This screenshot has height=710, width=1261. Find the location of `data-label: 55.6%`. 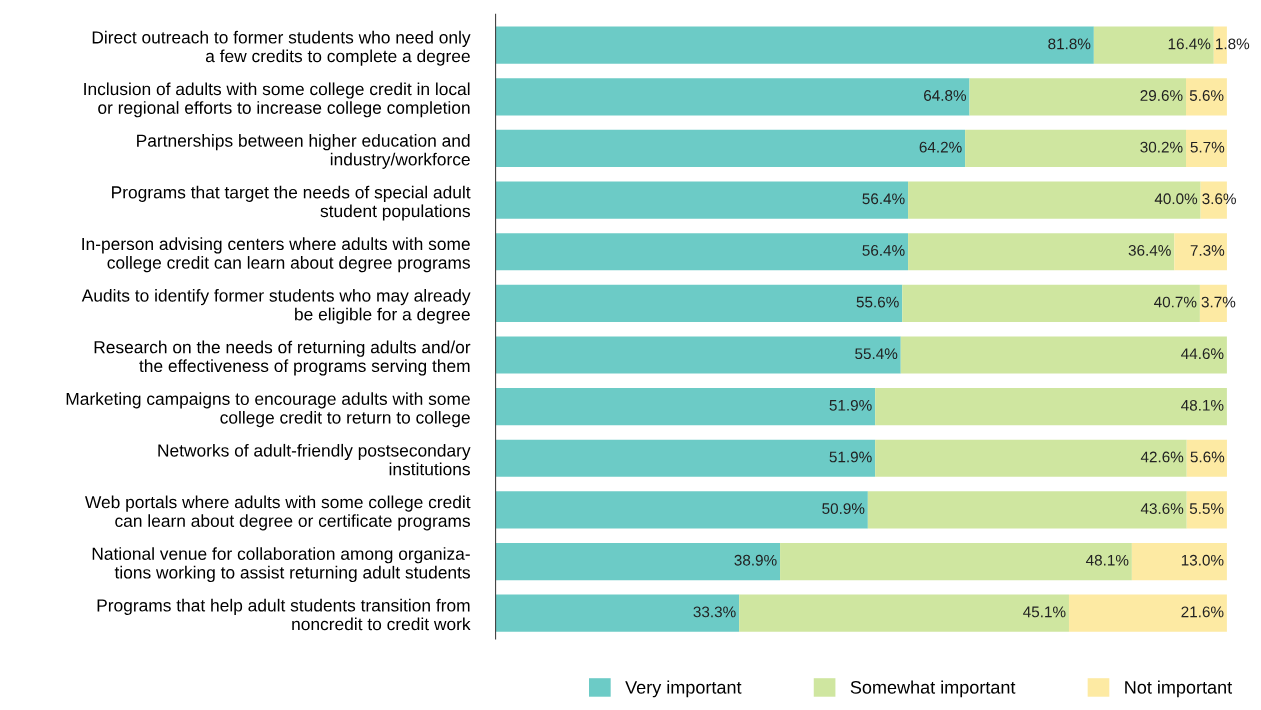

data-label: 55.6% is located at coordinates (877, 302).